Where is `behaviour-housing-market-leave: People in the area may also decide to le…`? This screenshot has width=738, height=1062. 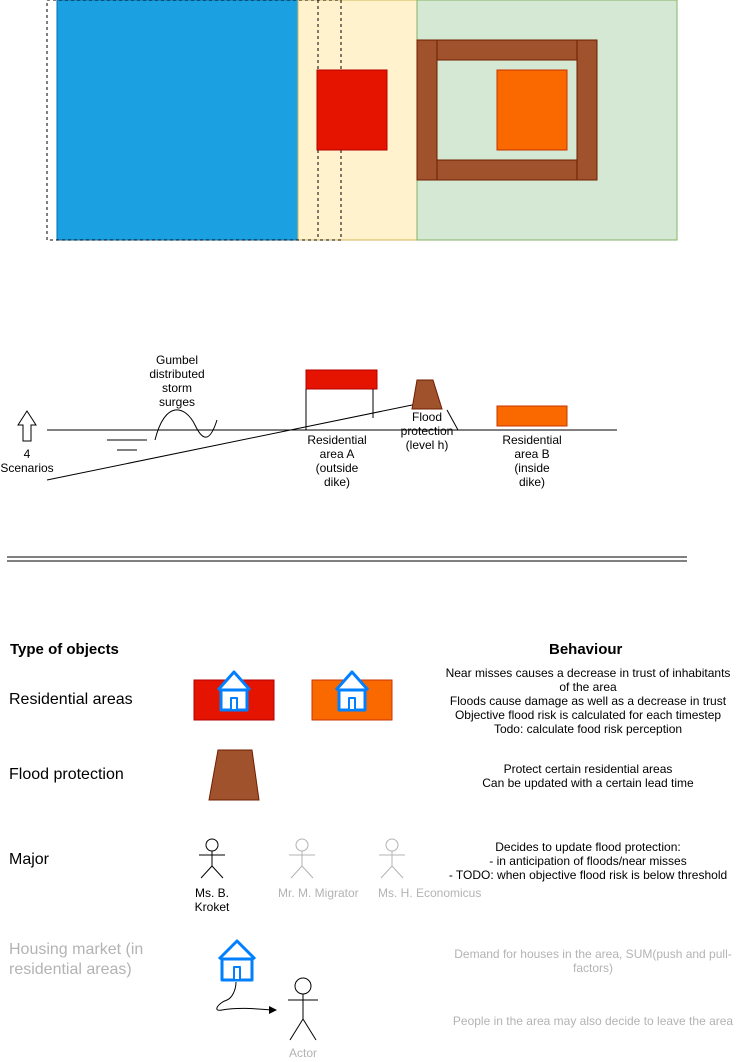
behaviour-housing-market-leave: People in the area may also decide to le… is located at coordinates (593, 1021).